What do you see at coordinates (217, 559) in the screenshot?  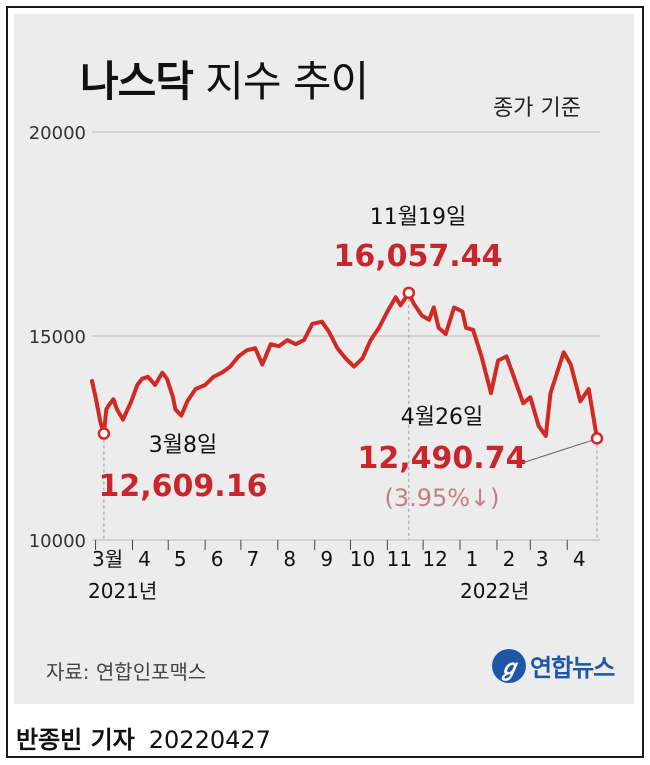 I see `x-tick-label: 6` at bounding box center [217, 559].